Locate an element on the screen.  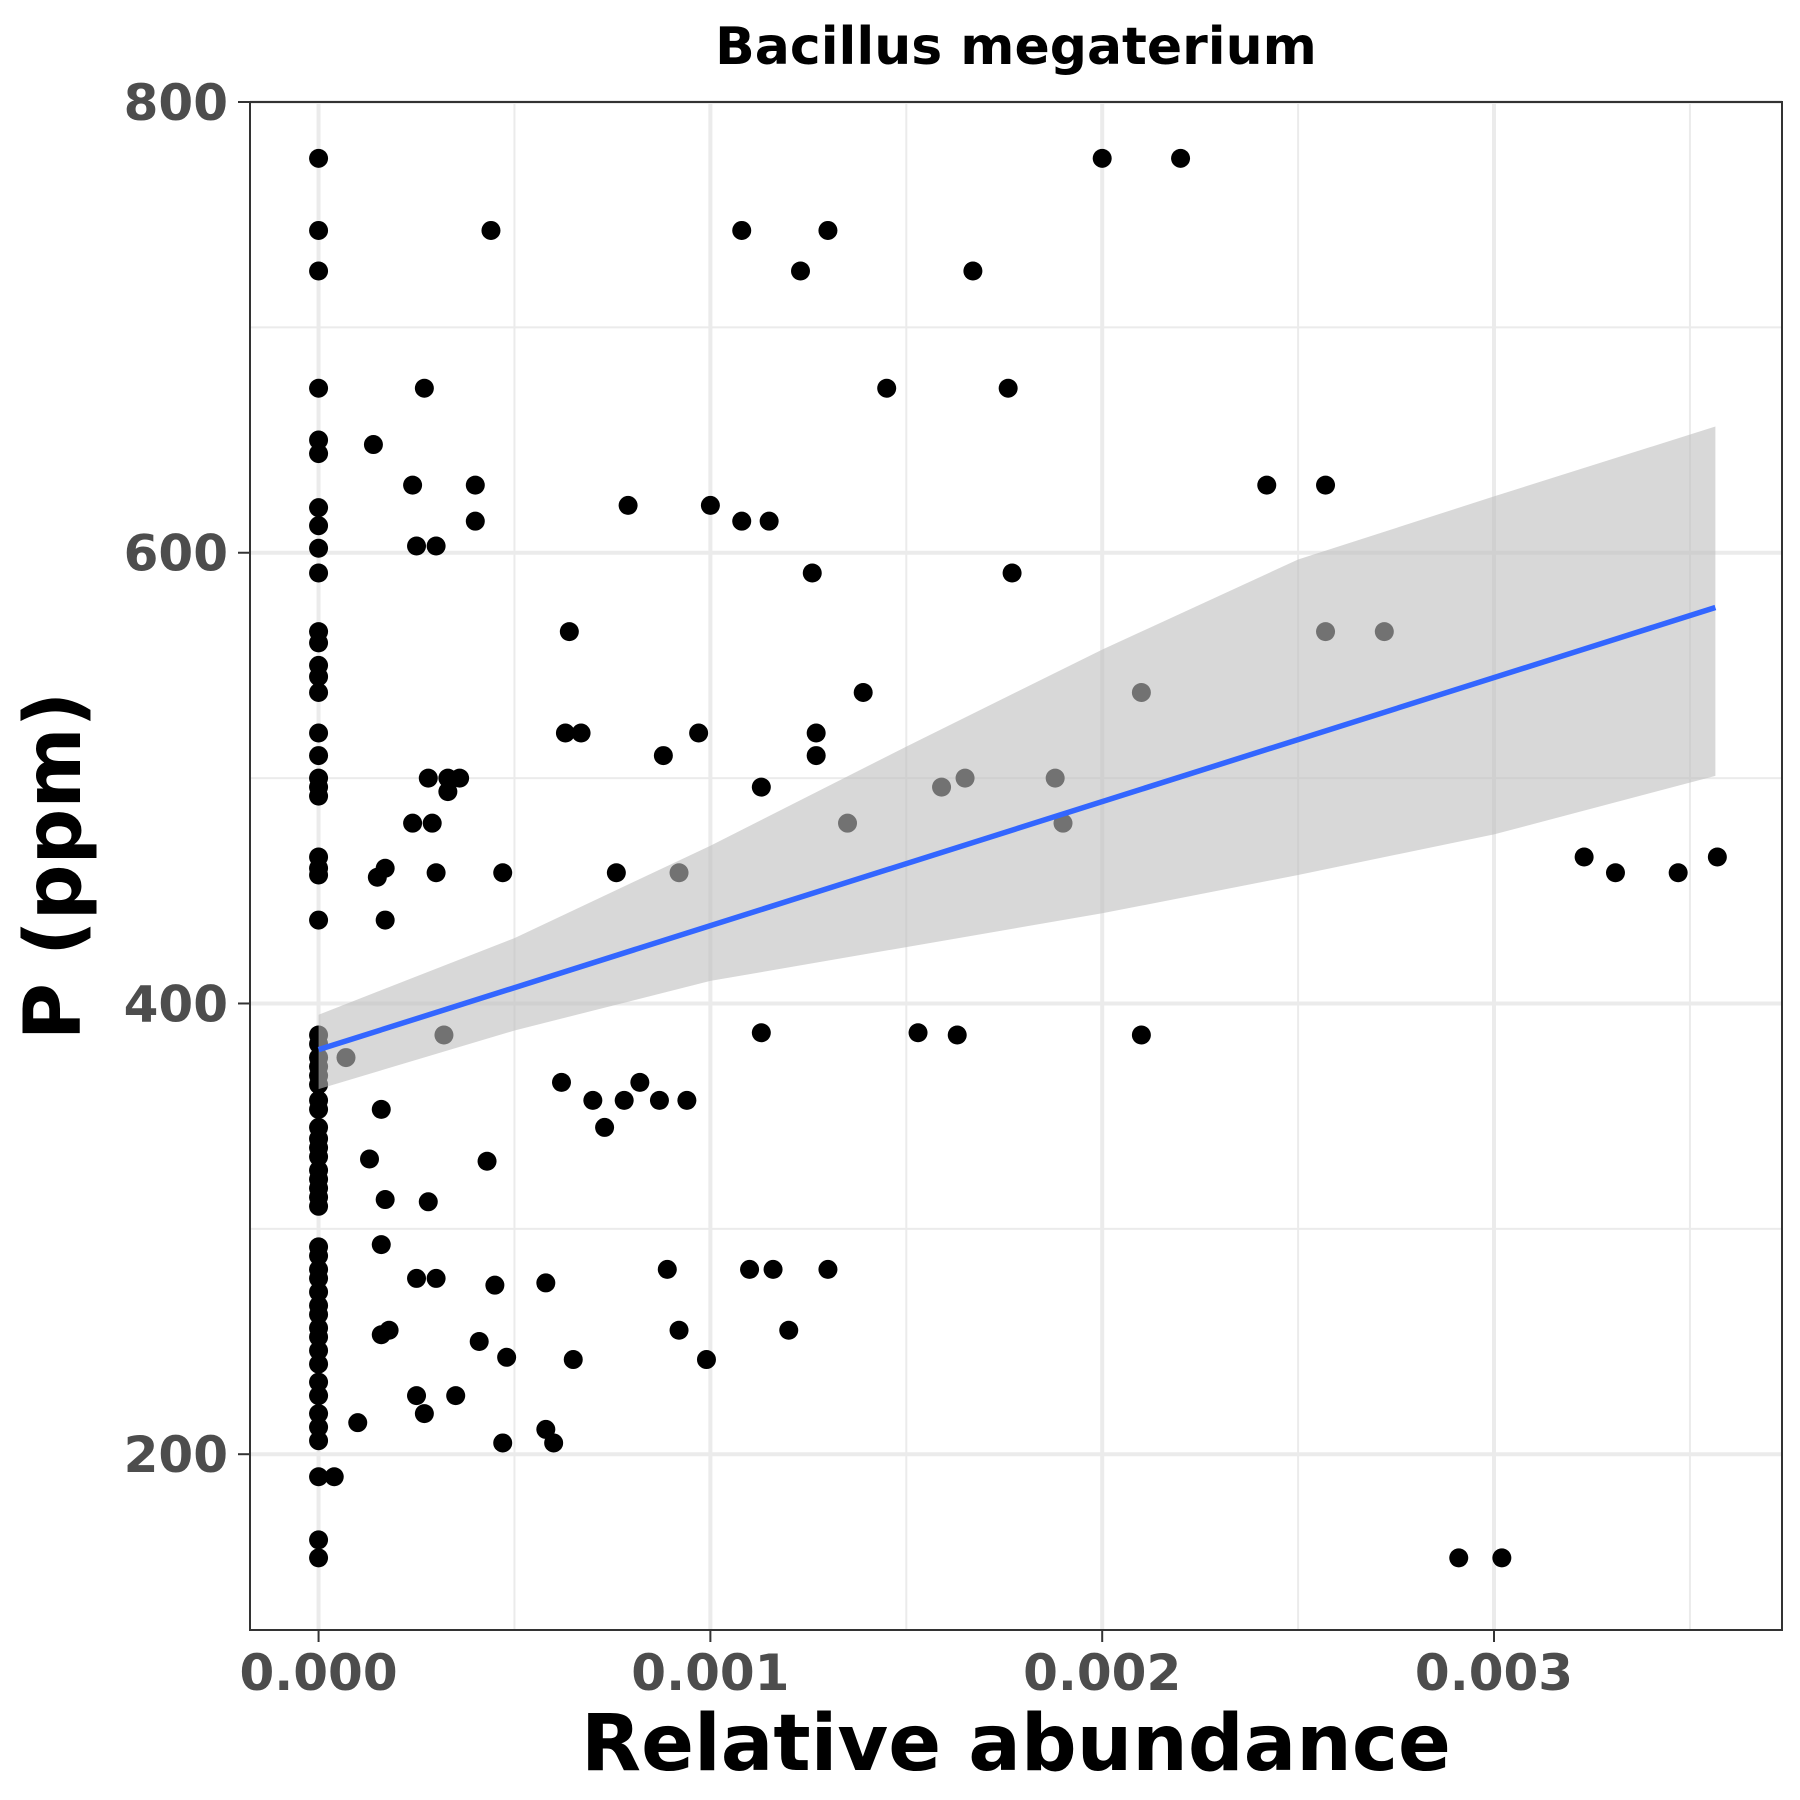
y-tick-label: 200 is located at coordinates (176, 1455).